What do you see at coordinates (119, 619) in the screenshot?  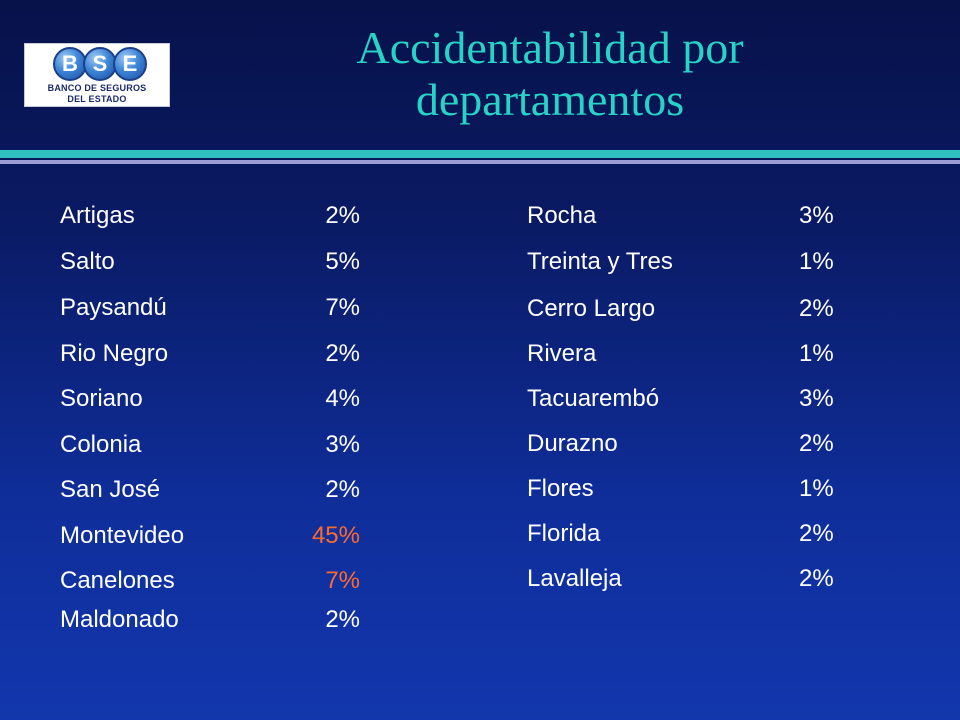 I see `department-name: Maldonado` at bounding box center [119, 619].